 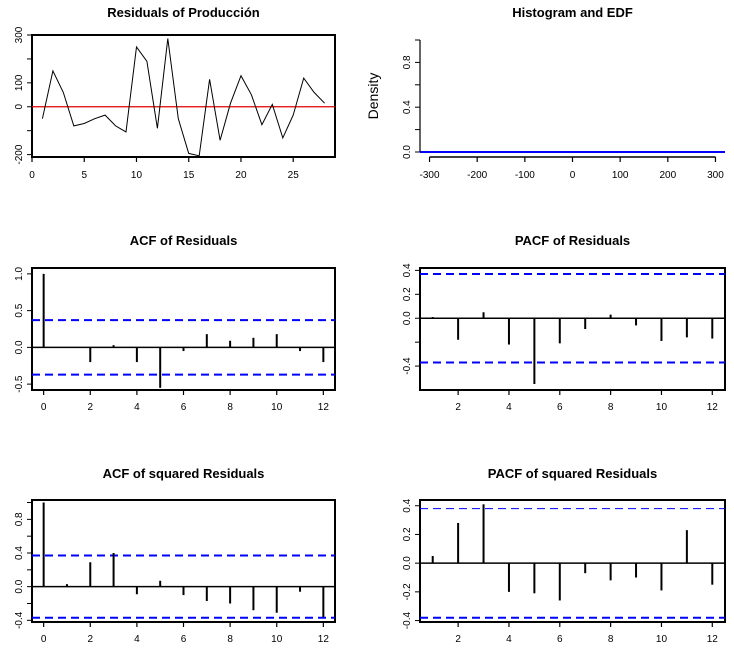 What do you see at coordinates (184, 240) in the screenshot?
I see `chart-title: ACF of Residuals` at bounding box center [184, 240].